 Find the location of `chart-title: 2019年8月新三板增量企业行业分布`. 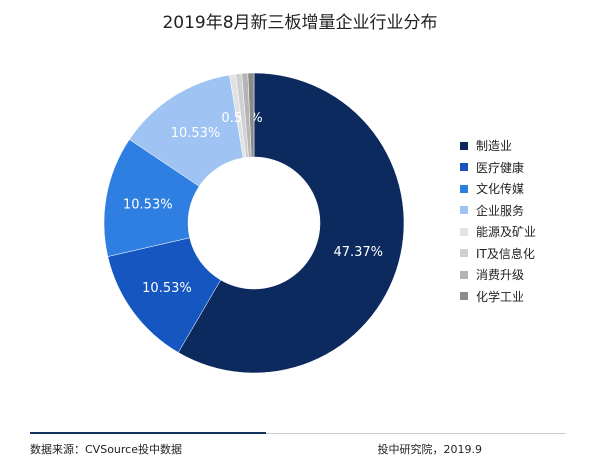

chart-title: 2019年8月新三板增量企业行业分布 is located at coordinates (300, 23).